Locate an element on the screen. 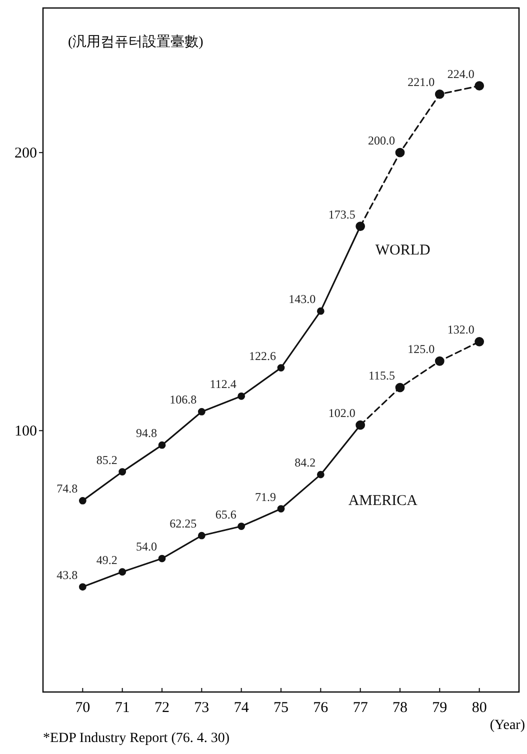 The image size is (527, 754). data-label: 115.5 is located at coordinates (381, 375).